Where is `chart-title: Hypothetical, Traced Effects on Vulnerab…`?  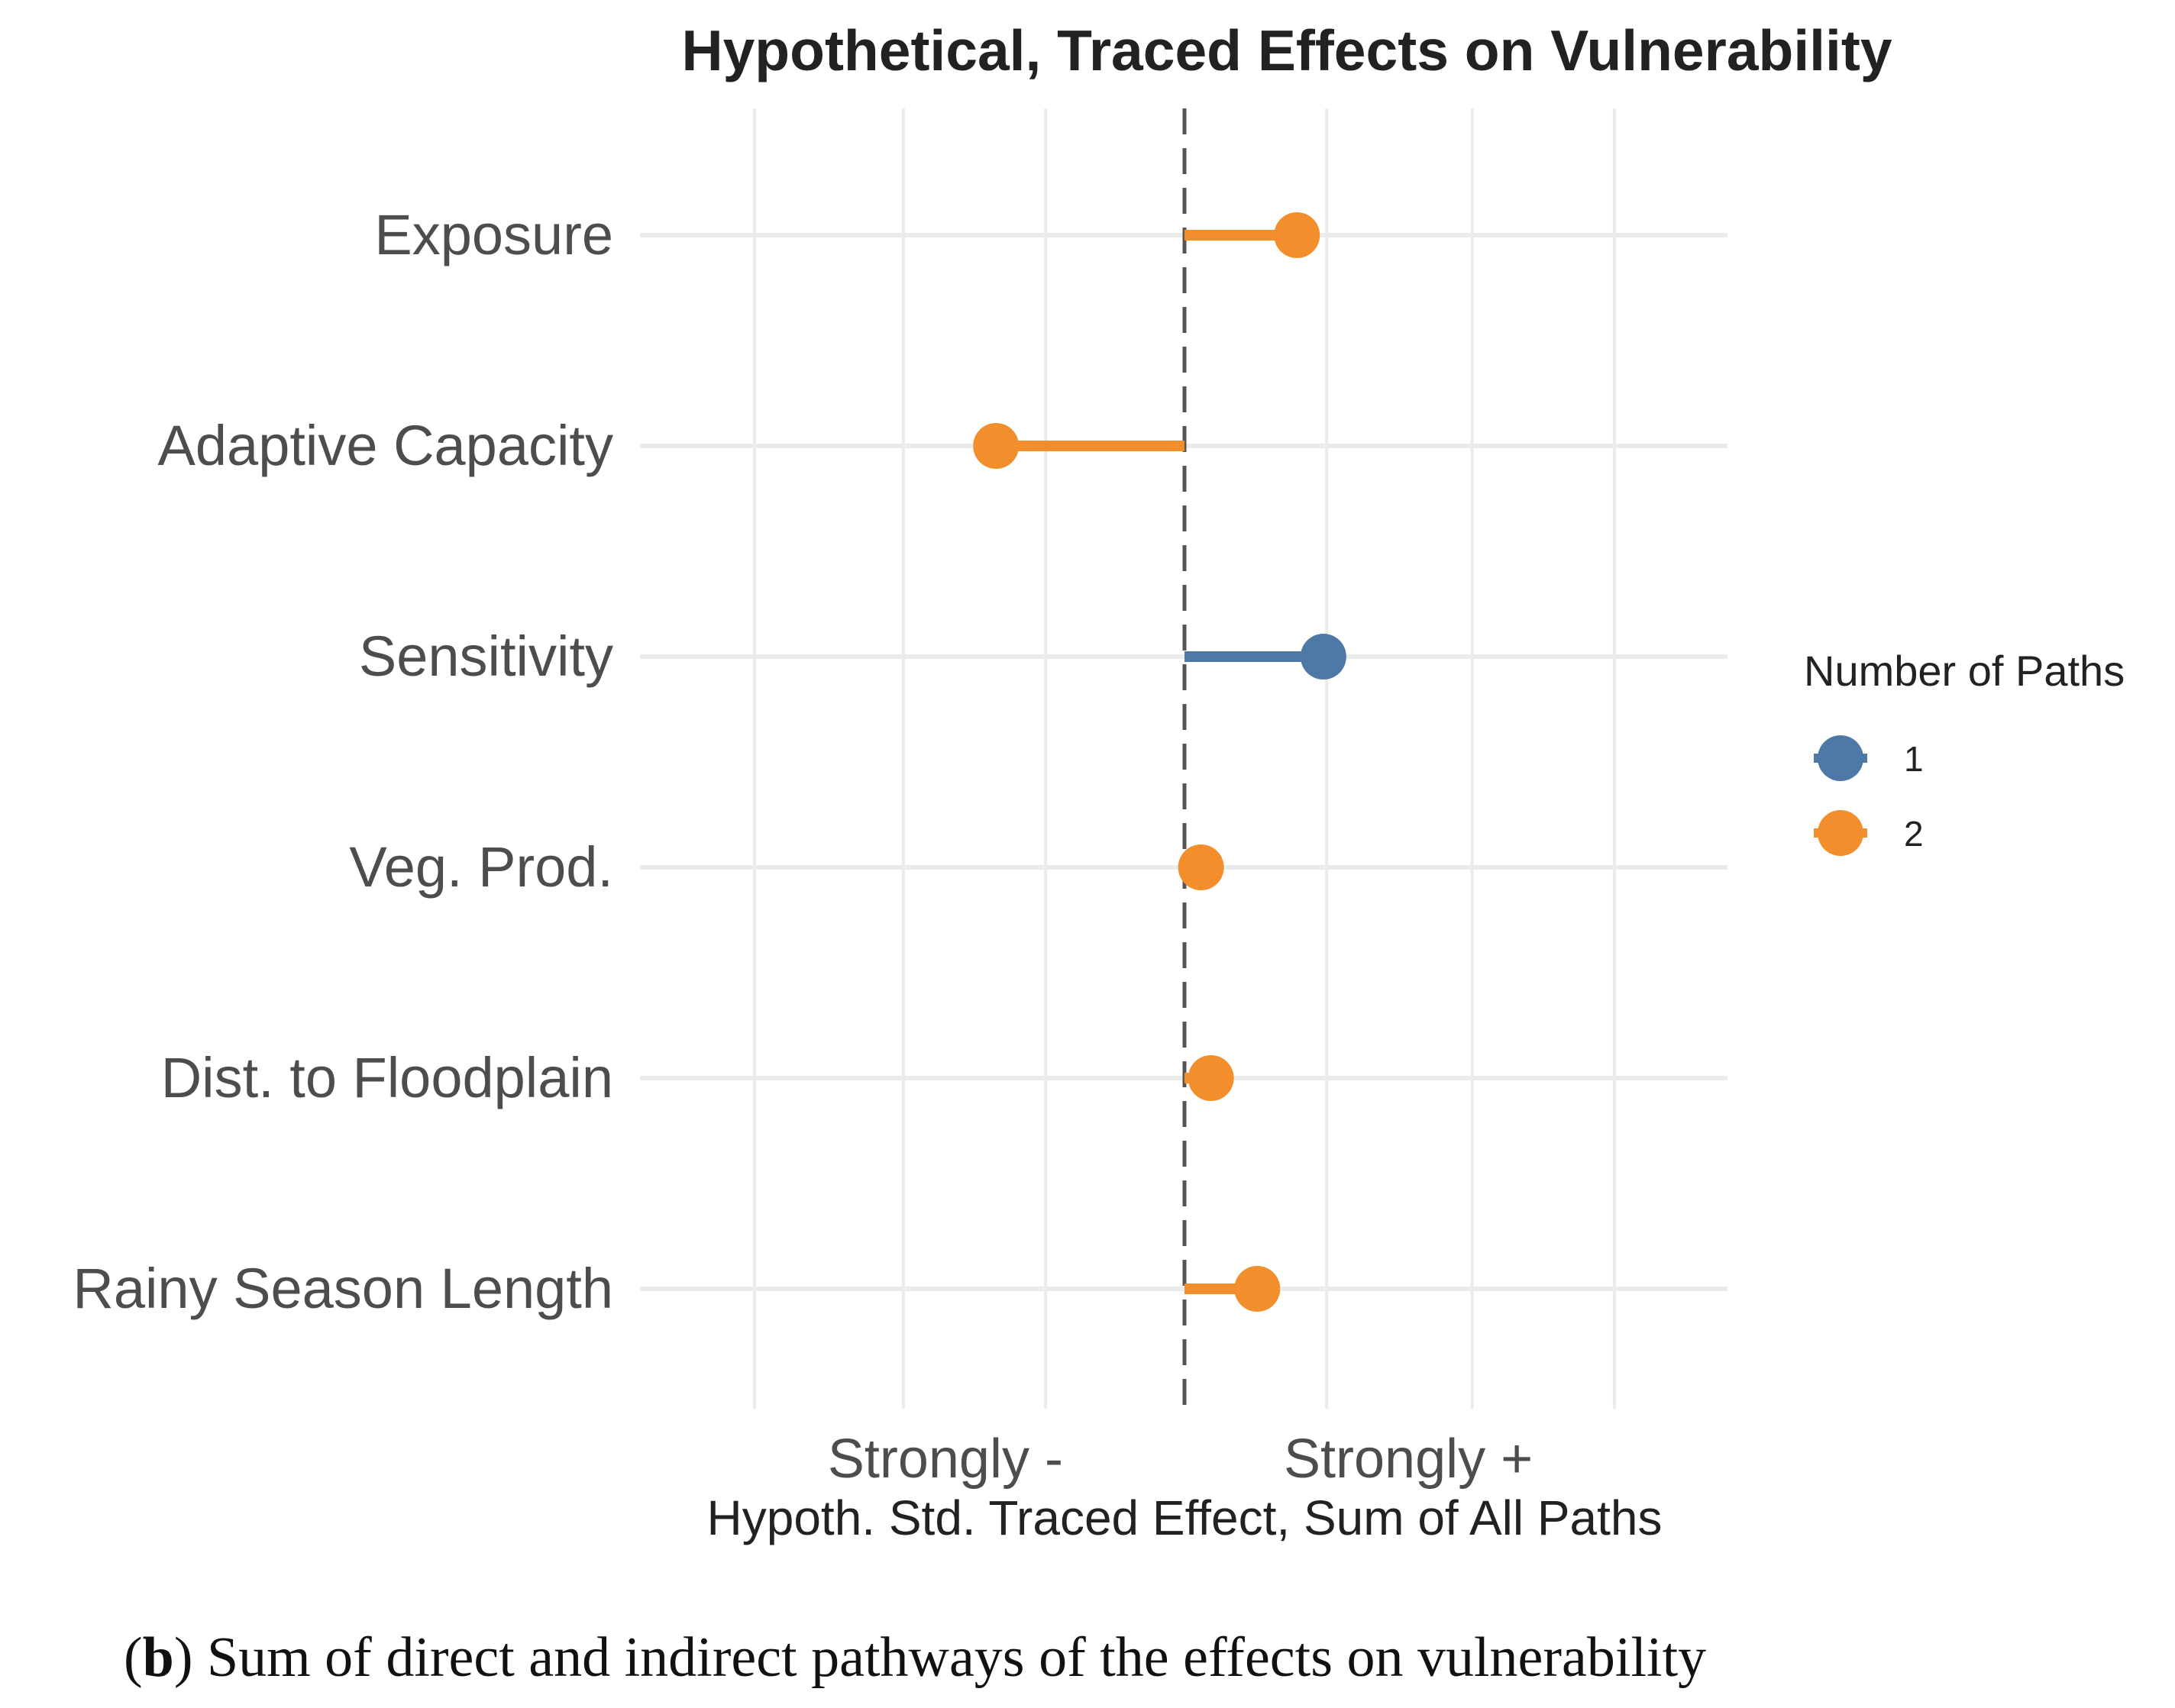
chart-title: Hypothetical, Traced Effects on Vulnerab… is located at coordinates (1286, 50).